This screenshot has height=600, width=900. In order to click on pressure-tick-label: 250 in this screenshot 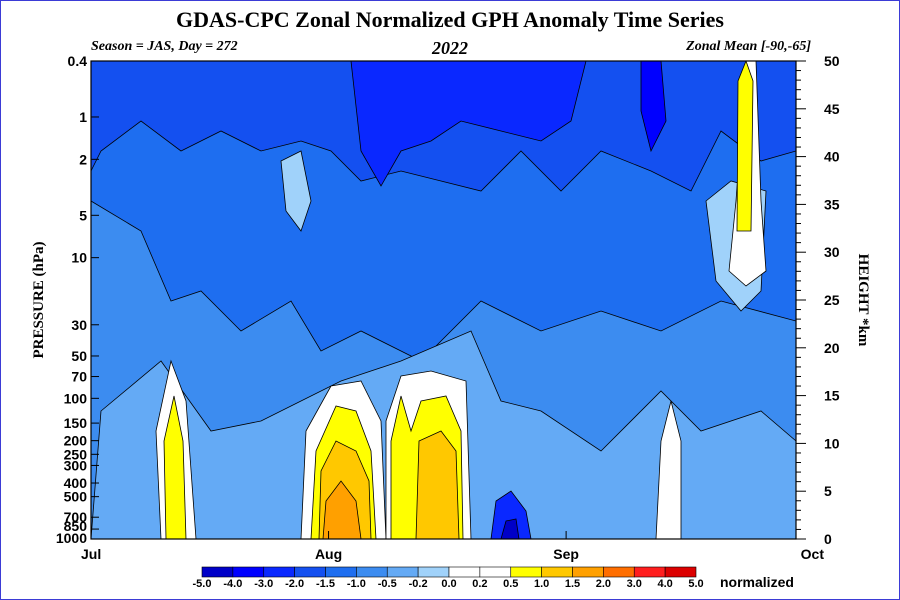, I will do `click(76, 454)`.